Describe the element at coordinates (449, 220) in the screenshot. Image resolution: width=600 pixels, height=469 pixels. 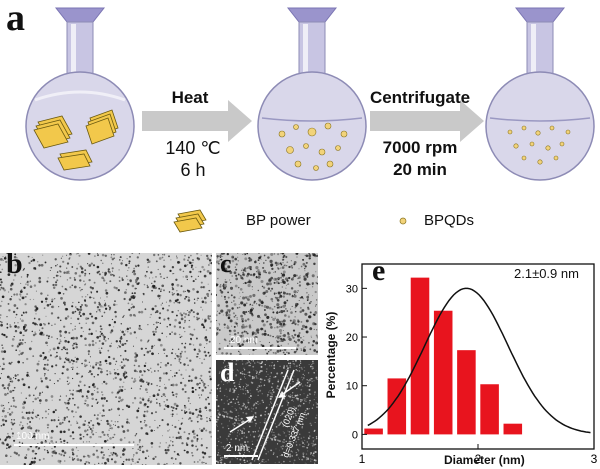
I see `legend-qd-label: BPQDs` at that location.